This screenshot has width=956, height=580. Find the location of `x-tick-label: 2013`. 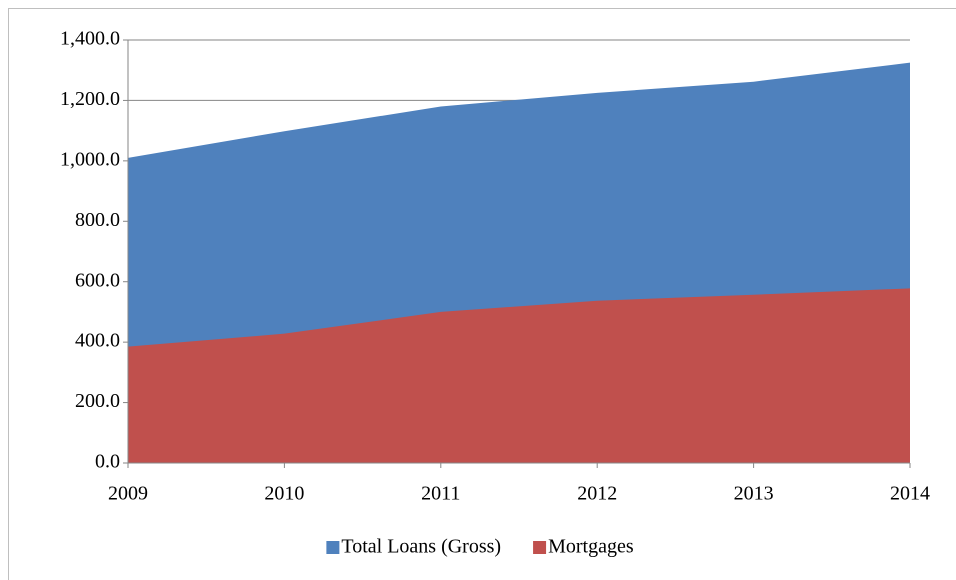

x-tick-label: 2013 is located at coordinates (754, 494).